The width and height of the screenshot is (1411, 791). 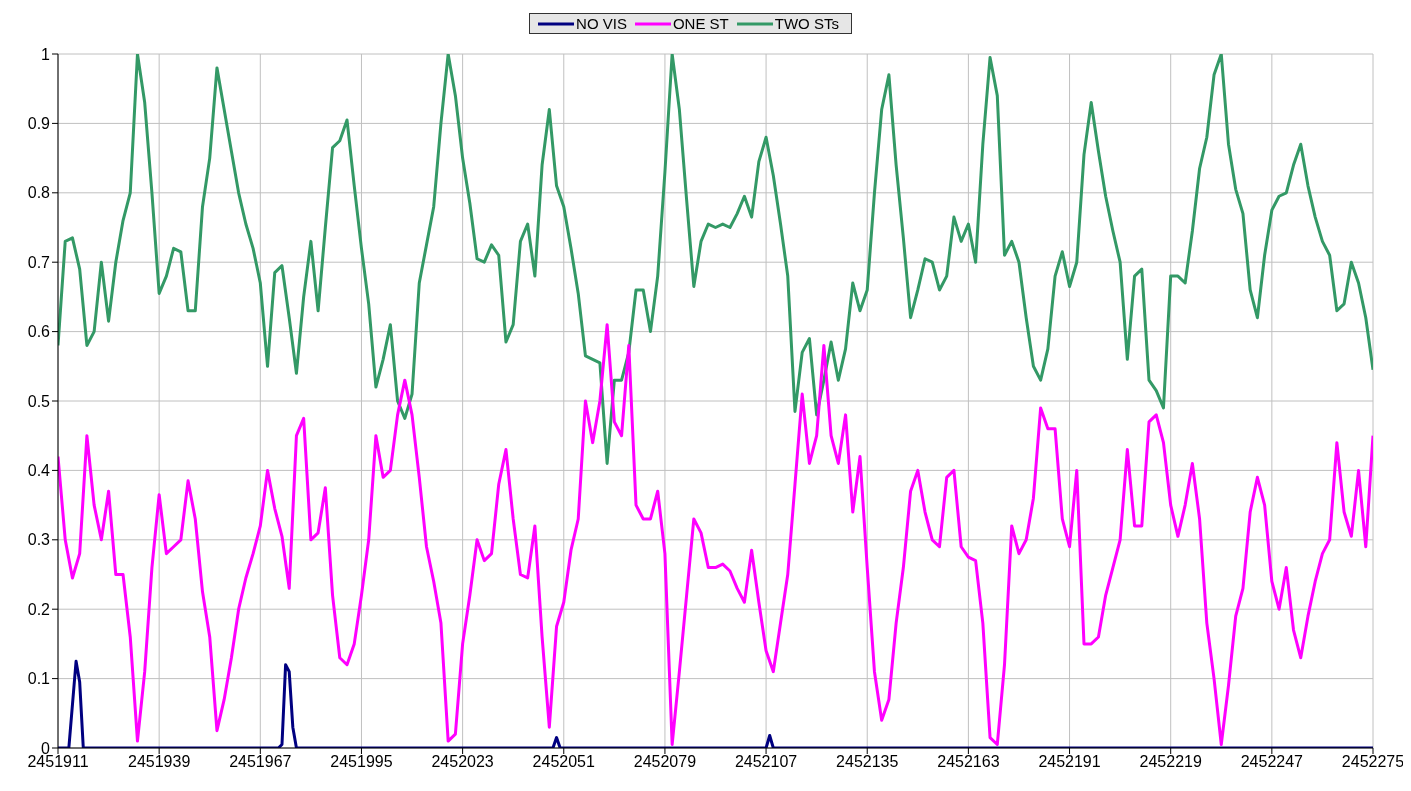 I want to click on y-tick-label: 0.2, so click(x=39, y=609).